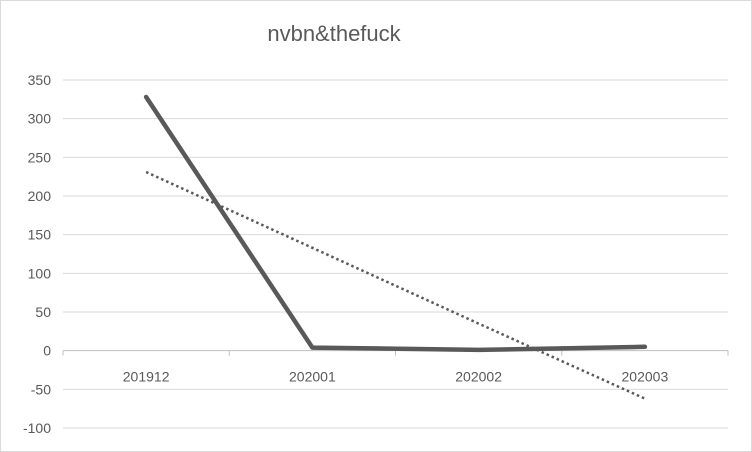 The height and width of the screenshot is (452, 752). Describe the element at coordinates (40, 157) in the screenshot. I see `y-tick-label: 250` at that location.